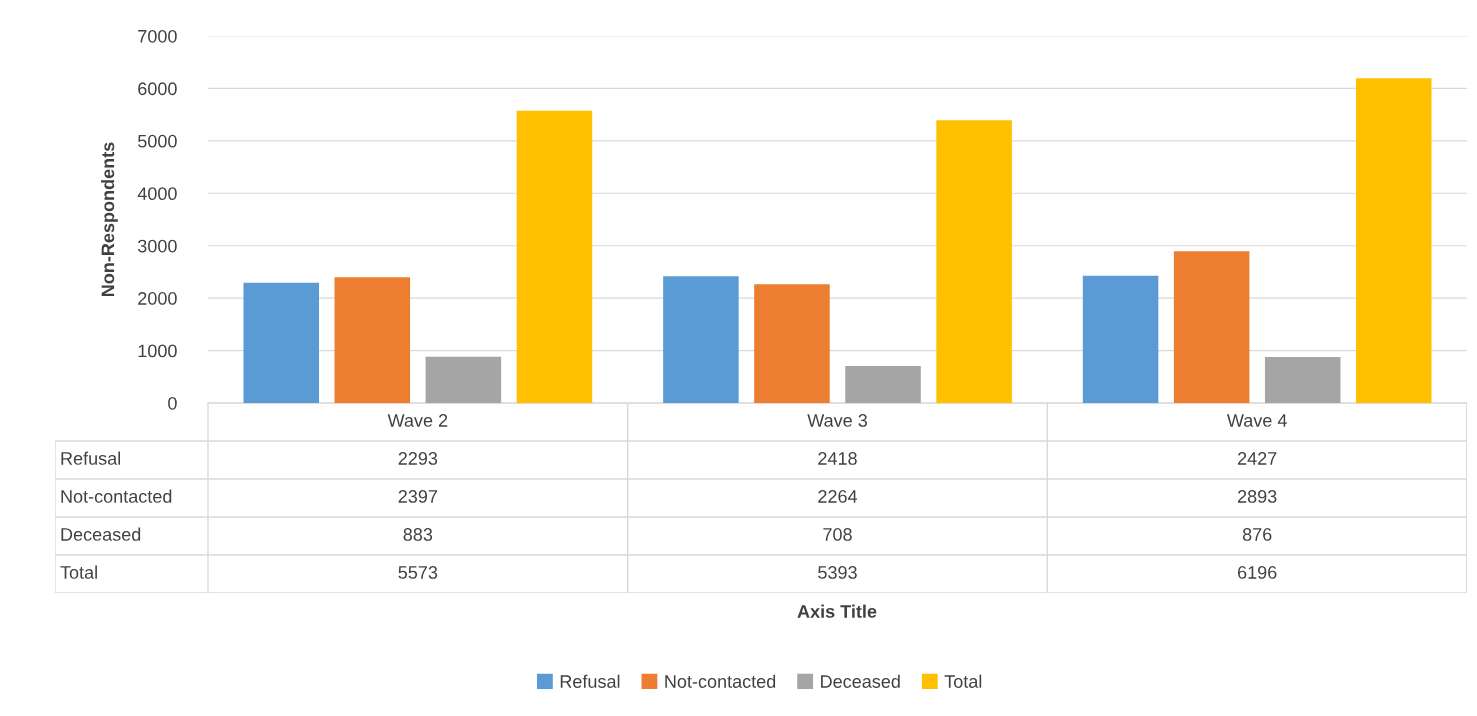 The width and height of the screenshot is (1477, 716). I want to click on data-label: 876, so click(1257, 534).